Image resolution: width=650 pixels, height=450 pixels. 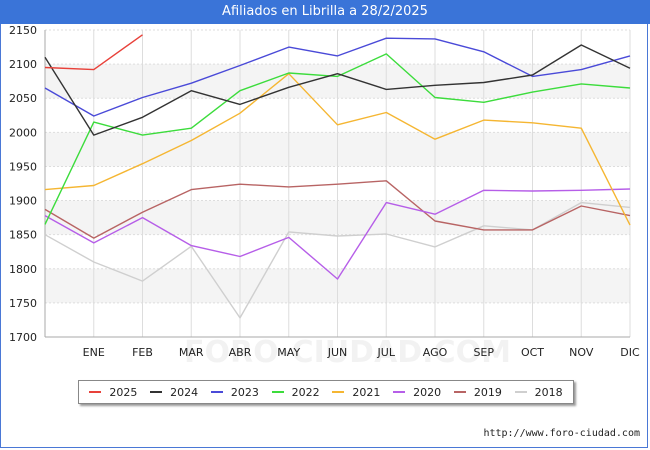 What do you see at coordinates (561, 433) in the screenshot?
I see `source-url: http://www.foro-ciudad.com` at bounding box center [561, 433].